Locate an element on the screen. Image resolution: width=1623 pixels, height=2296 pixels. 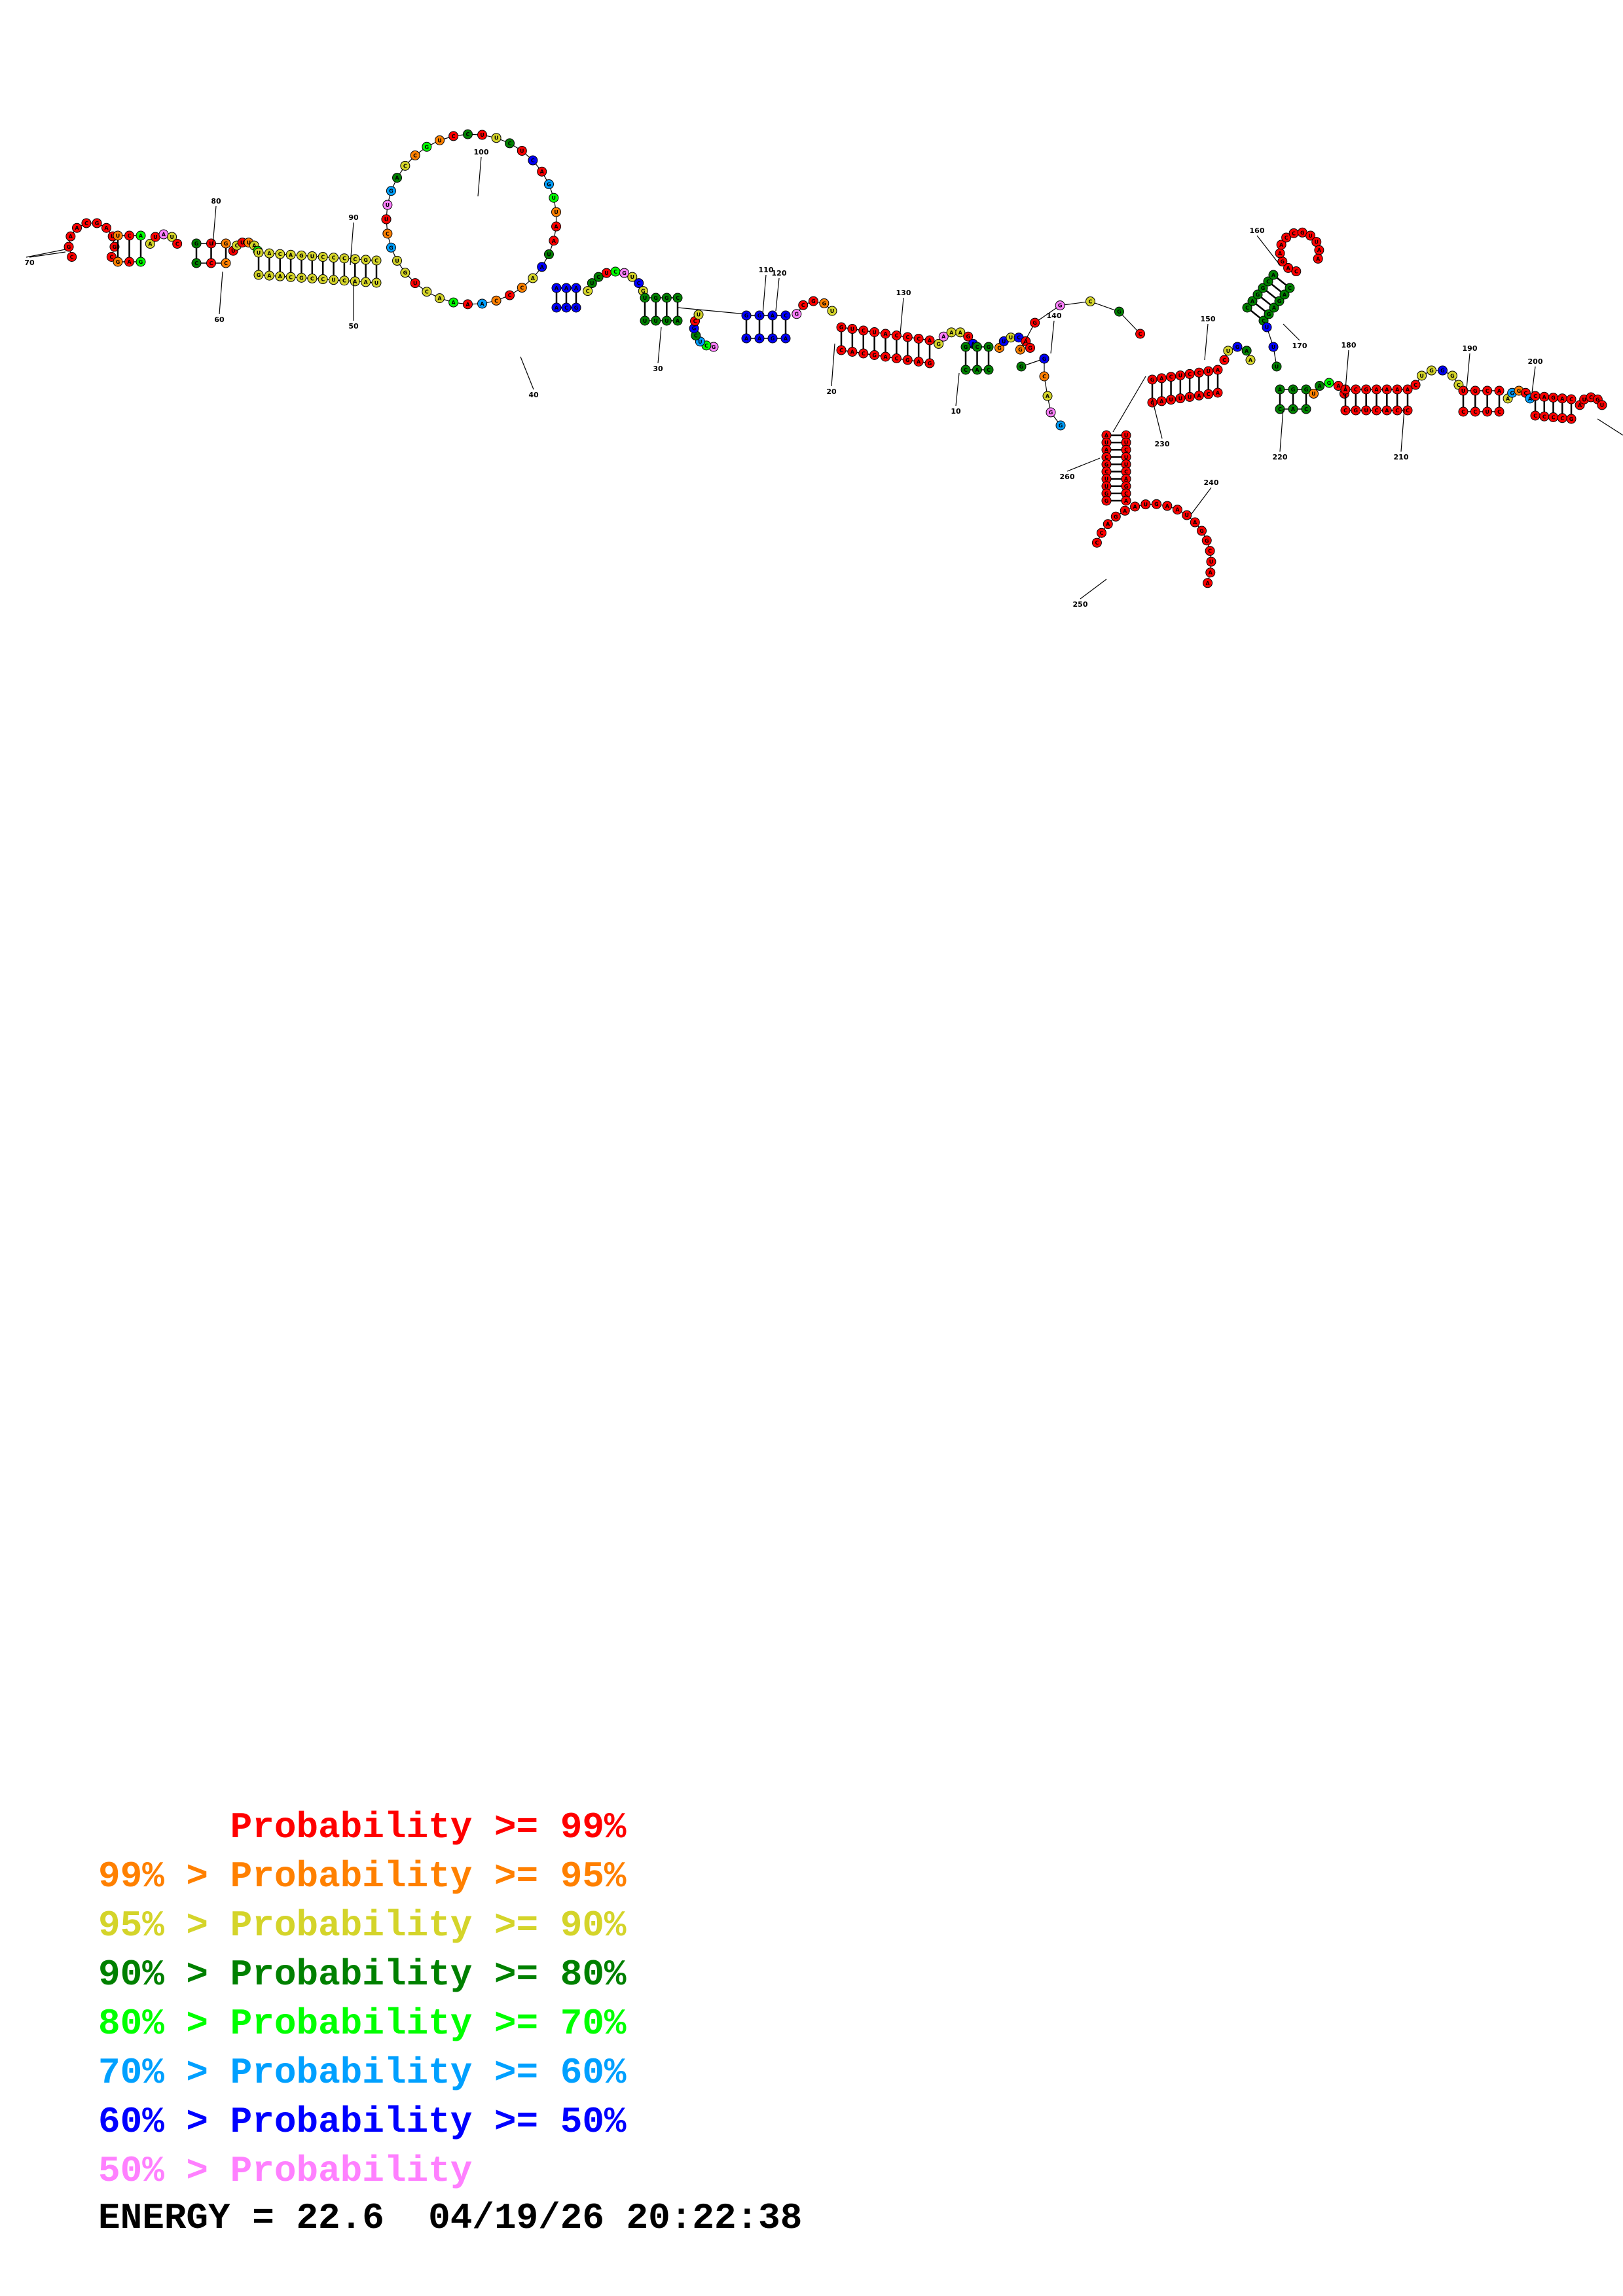
index-label: 30 is located at coordinates (658, 369).